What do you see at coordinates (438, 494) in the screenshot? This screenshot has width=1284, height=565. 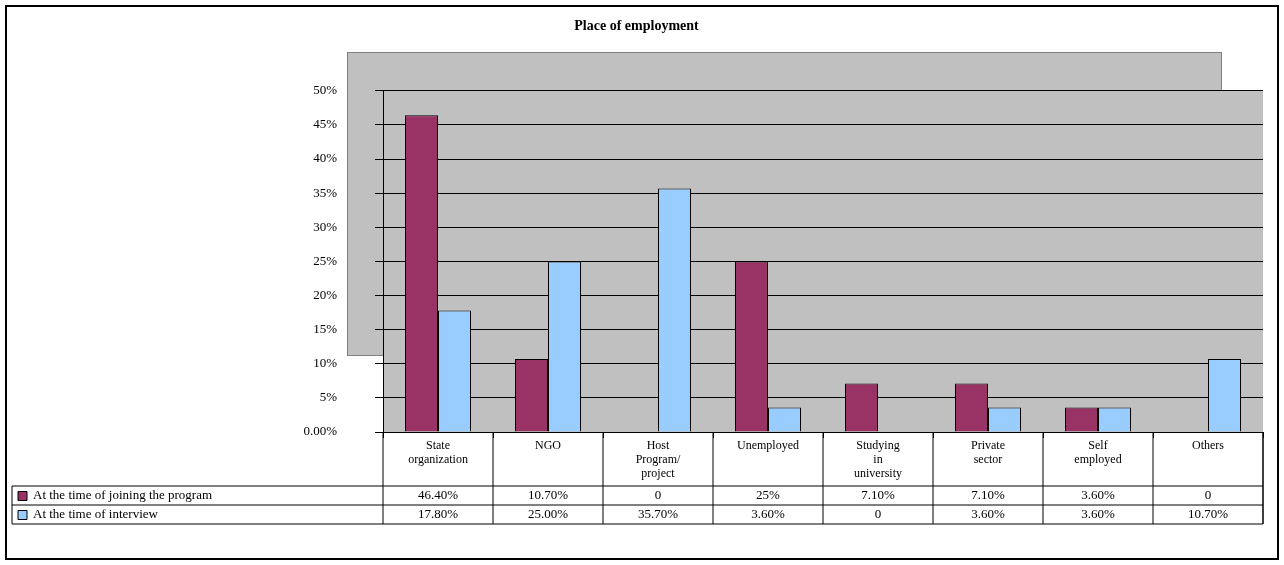 I see `data-label: 46.40%` at bounding box center [438, 494].